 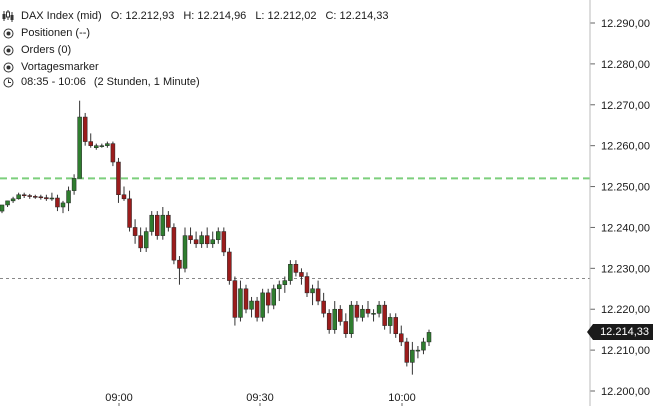 I want to click on symbol-name: DAX Index (mid), so click(x=61, y=16).